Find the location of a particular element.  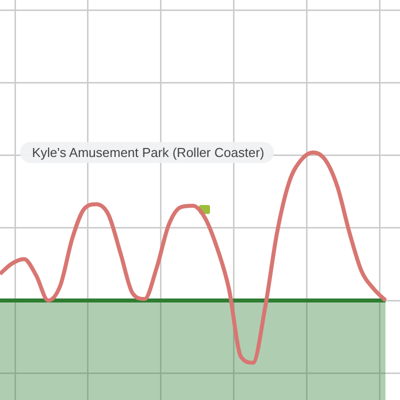

chart-title: Kyle's Amusement Park (Roller Coaster) is located at coordinates (147, 152).